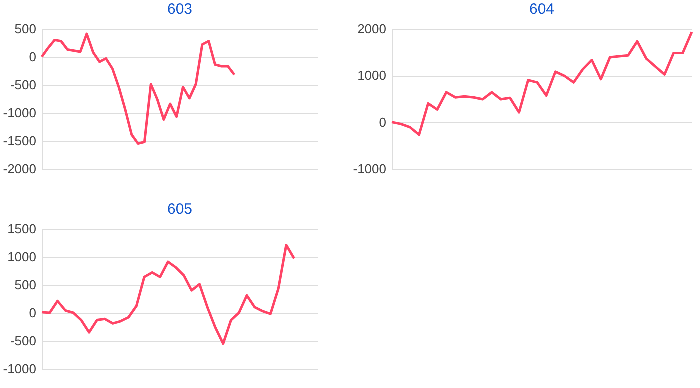 The image size is (700, 388). I want to click on chart-title: 605, so click(180, 209).